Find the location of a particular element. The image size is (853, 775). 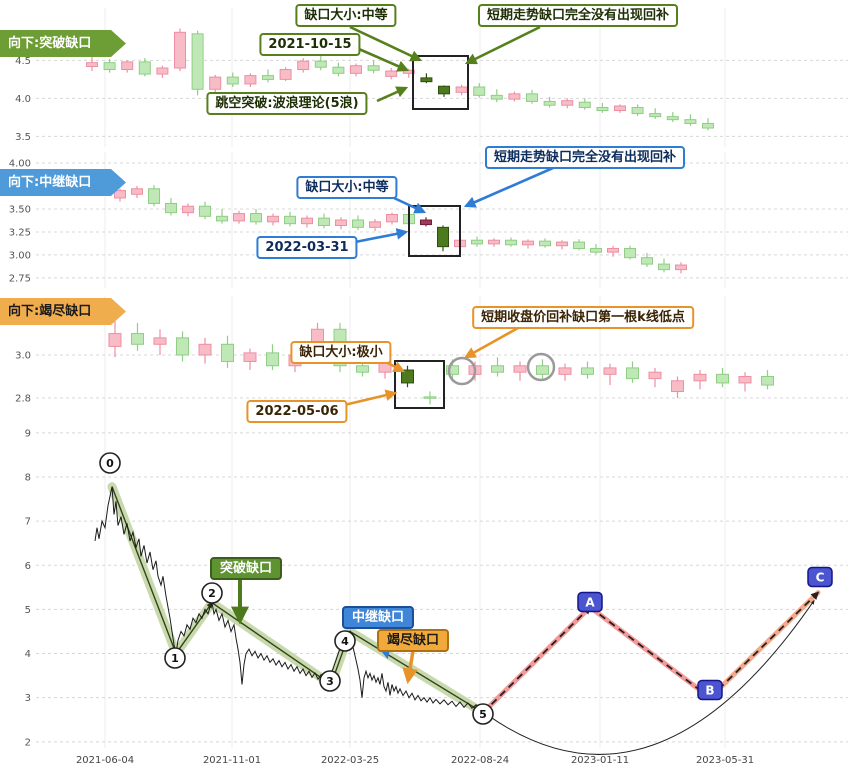

axis-tick-label: 2021-11-01 is located at coordinates (232, 760).